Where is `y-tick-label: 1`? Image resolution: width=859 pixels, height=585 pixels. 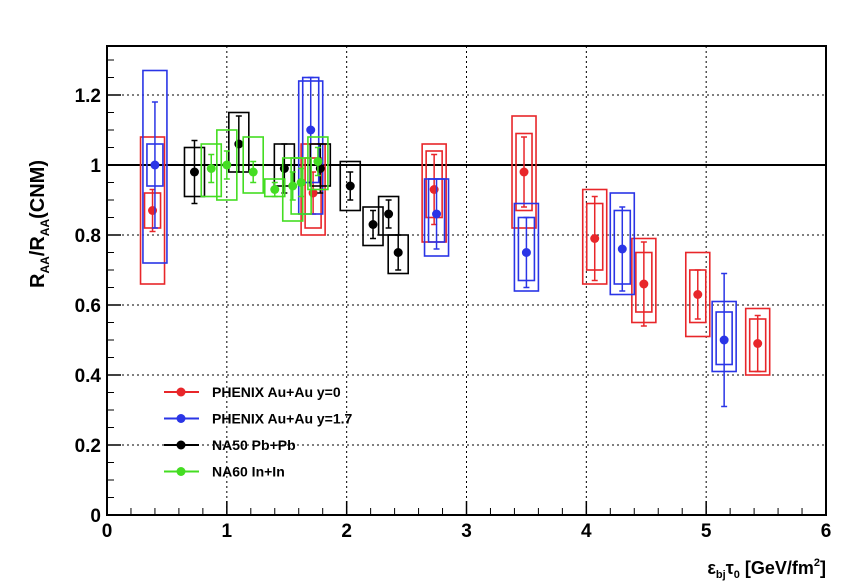 y-tick-label: 1 is located at coordinates (95, 166).